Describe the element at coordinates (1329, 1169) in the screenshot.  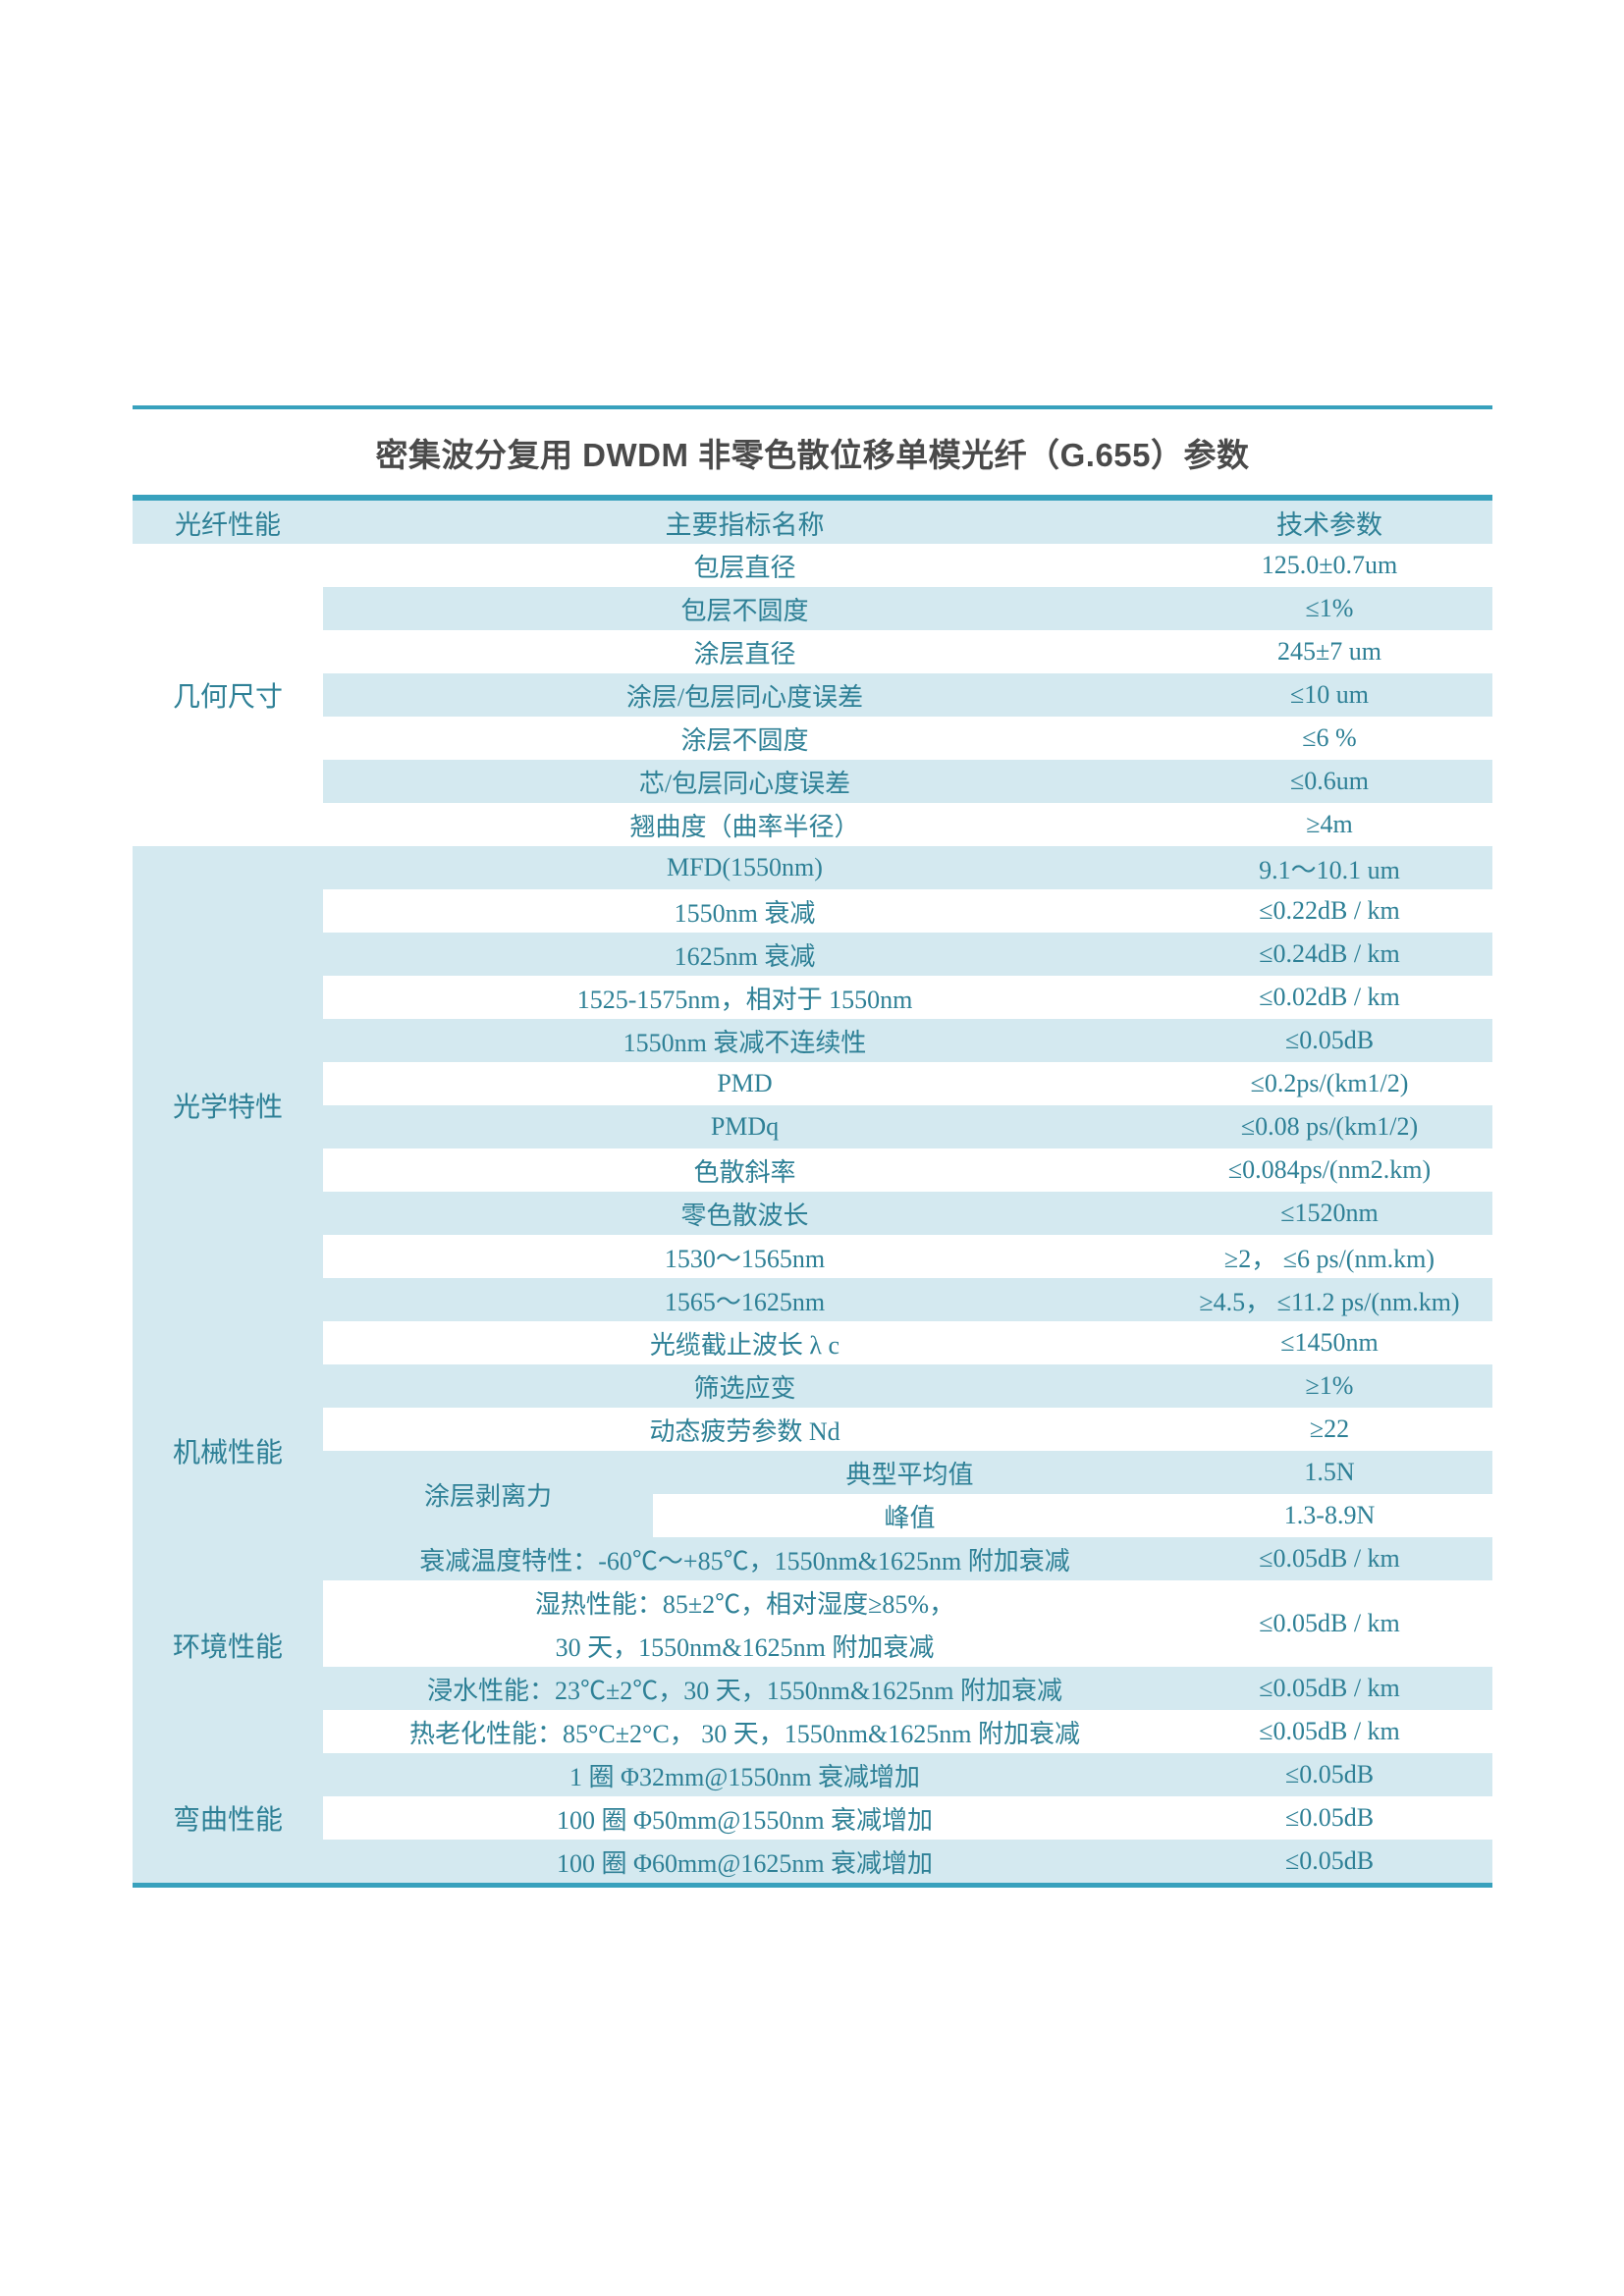
I see `row-value: ≤0.084ps/(nm2.km)` at that location.